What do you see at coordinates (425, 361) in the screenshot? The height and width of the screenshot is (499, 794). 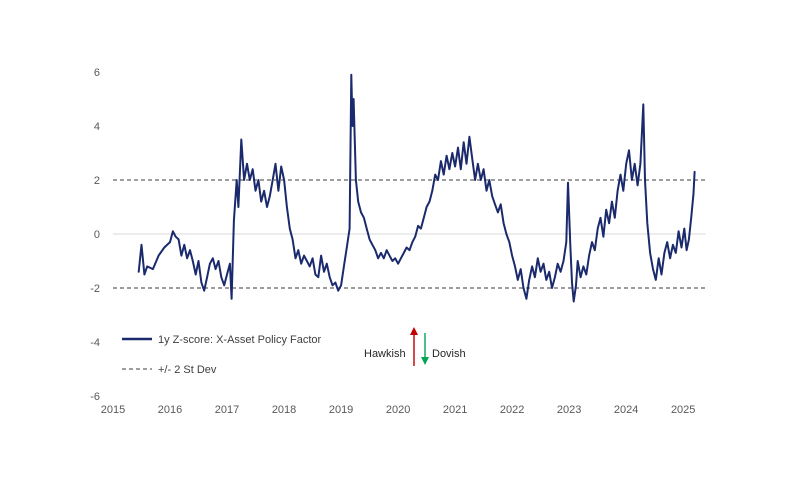 I see `dovish-arrow-head` at bounding box center [425, 361].